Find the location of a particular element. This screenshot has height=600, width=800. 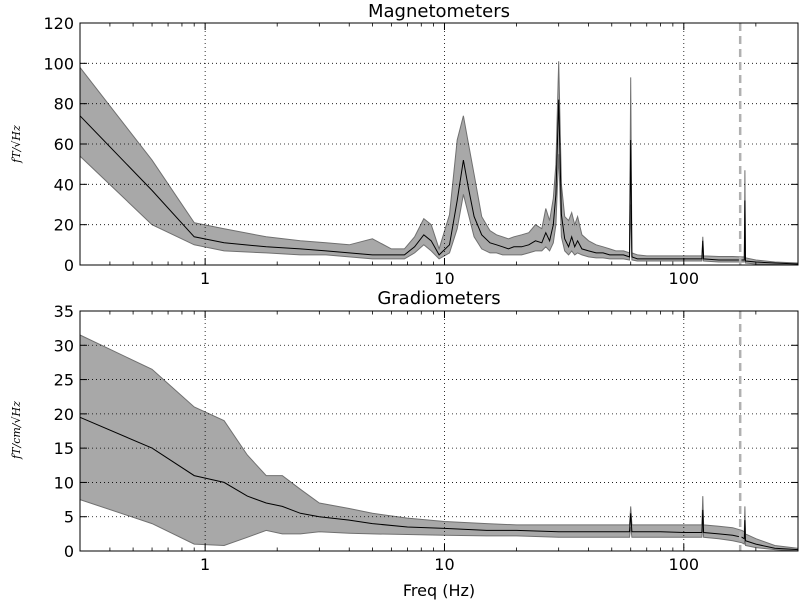

magnetometers-y-tick-label: 0 is located at coordinates (69, 265).